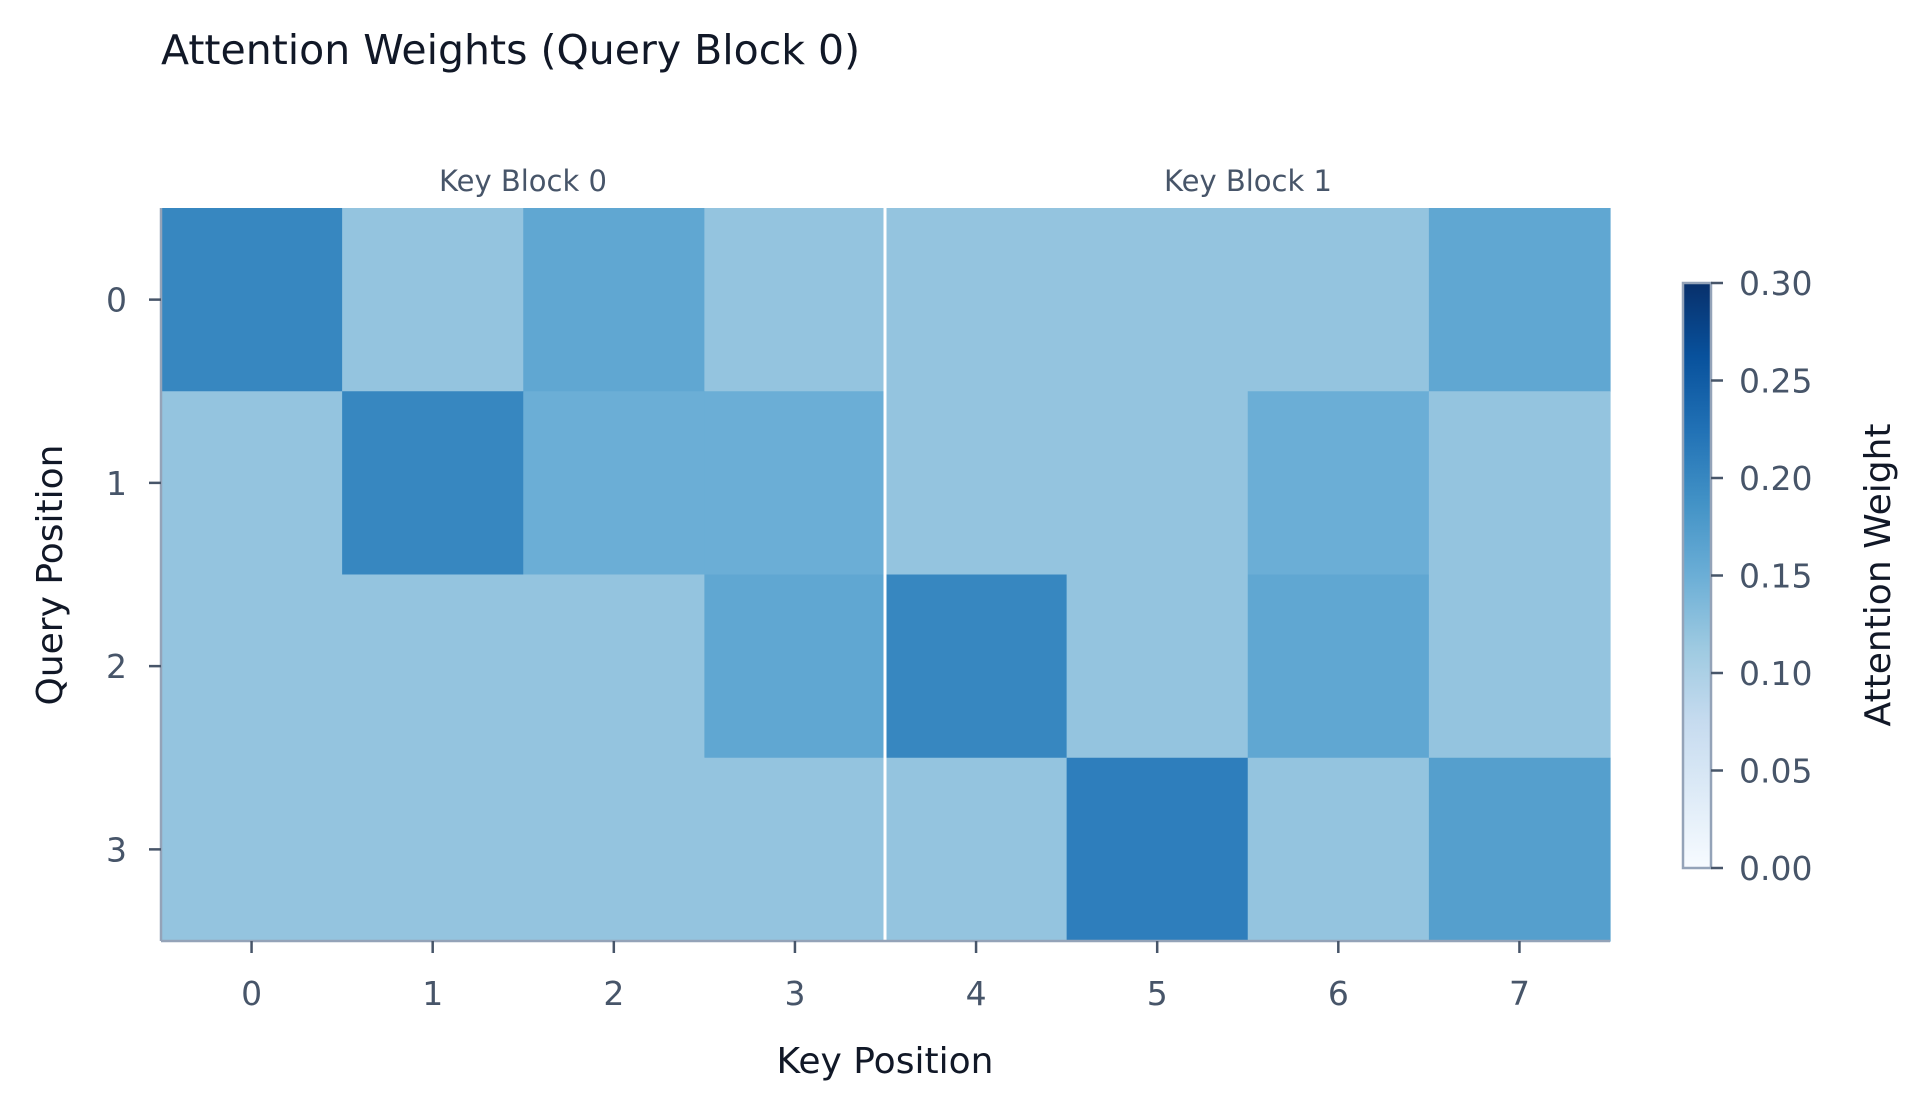 The image size is (1920, 1109). Describe the element at coordinates (795, 849) in the screenshot. I see `heatmap-cell-r3-c3` at that location.